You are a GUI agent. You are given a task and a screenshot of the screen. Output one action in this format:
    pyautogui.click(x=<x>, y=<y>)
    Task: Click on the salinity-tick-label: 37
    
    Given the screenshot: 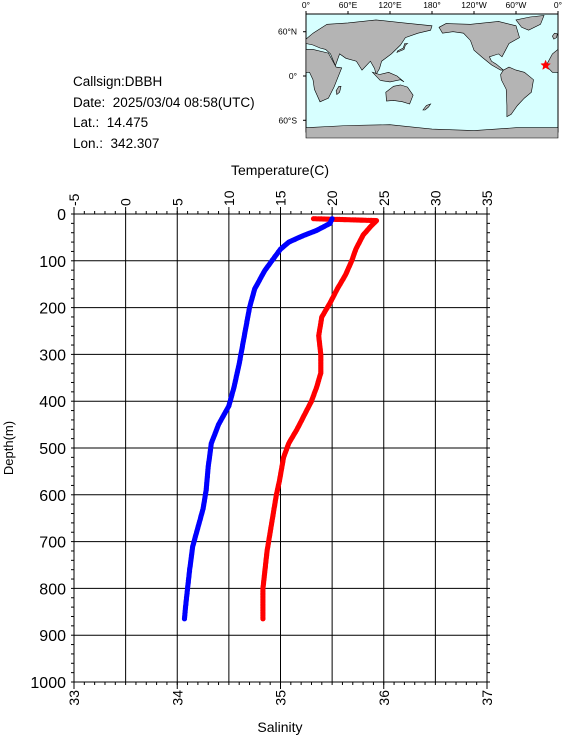 What is the action you would take?
    pyautogui.click(x=487, y=698)
    